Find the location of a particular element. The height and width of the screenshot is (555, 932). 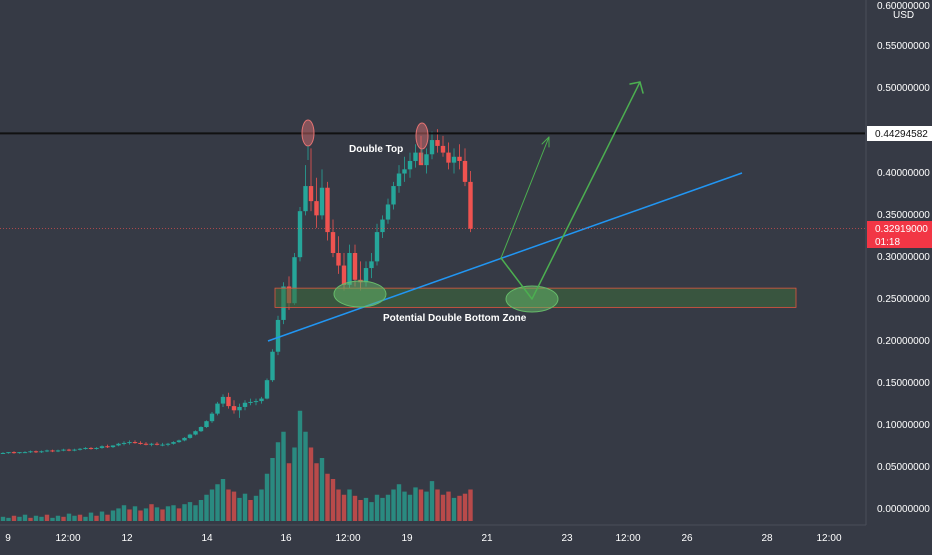

time-axis: 9 12:00 12 14 16 12:00 19 21 23 12:00 26 28 12:00 is located at coordinates (433, 534).